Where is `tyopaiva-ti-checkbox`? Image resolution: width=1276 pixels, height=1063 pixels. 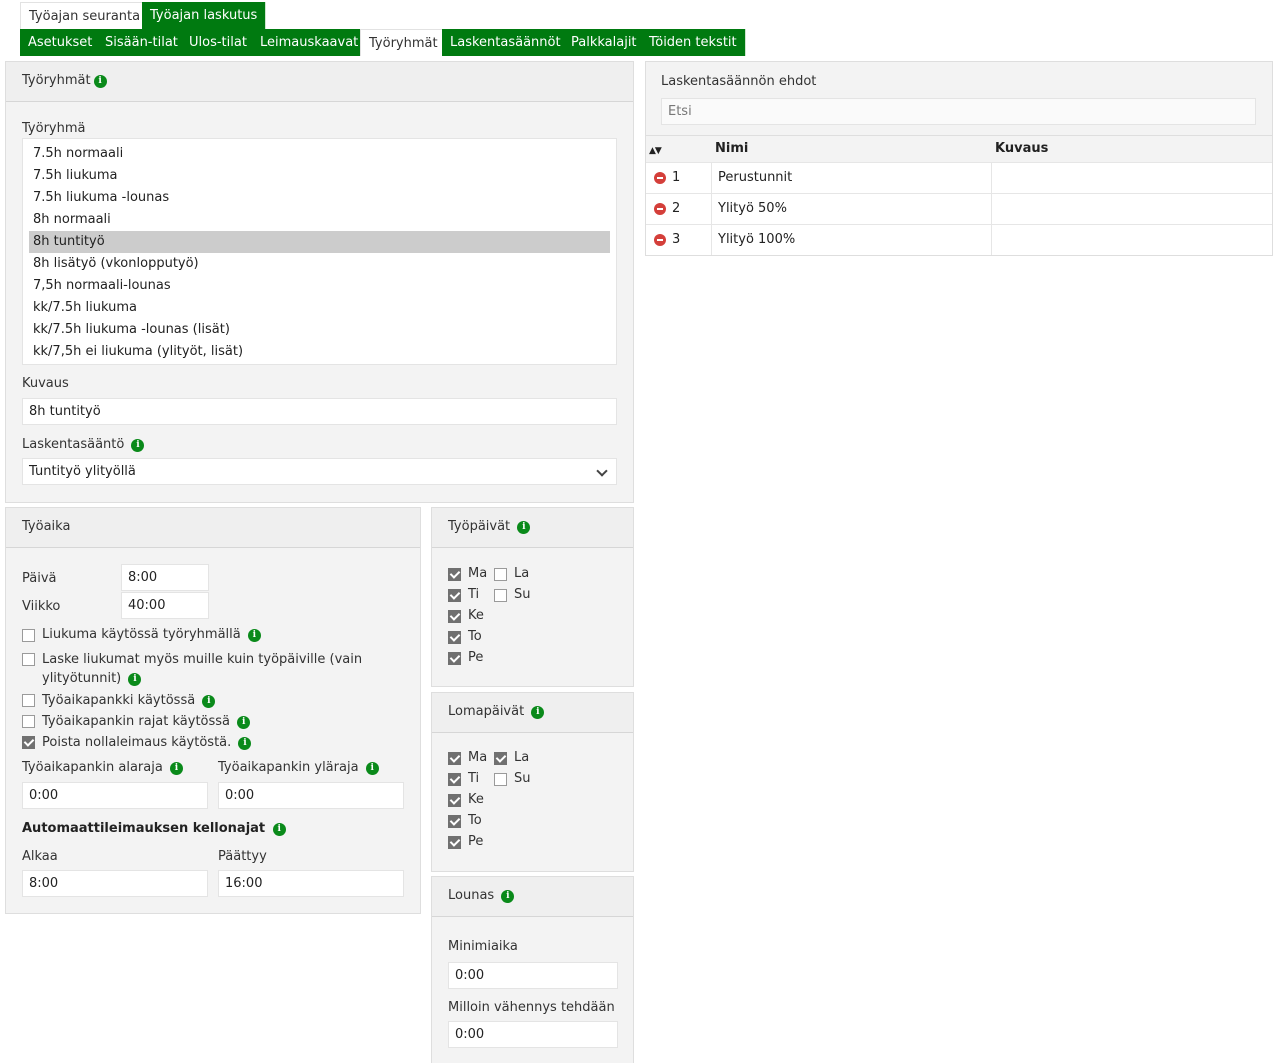 tyopaiva-ti-checkbox is located at coordinates (454, 595).